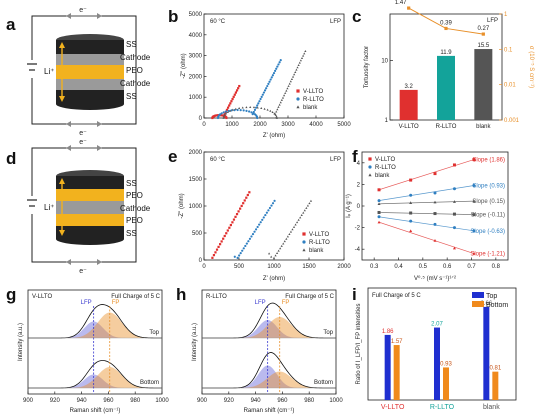 The width and height of the screenshot is (538, 419). What do you see at coordinates (319, 235) in the screenshot?
I see `legend-entry: V-LLTO` at bounding box center [319, 235].